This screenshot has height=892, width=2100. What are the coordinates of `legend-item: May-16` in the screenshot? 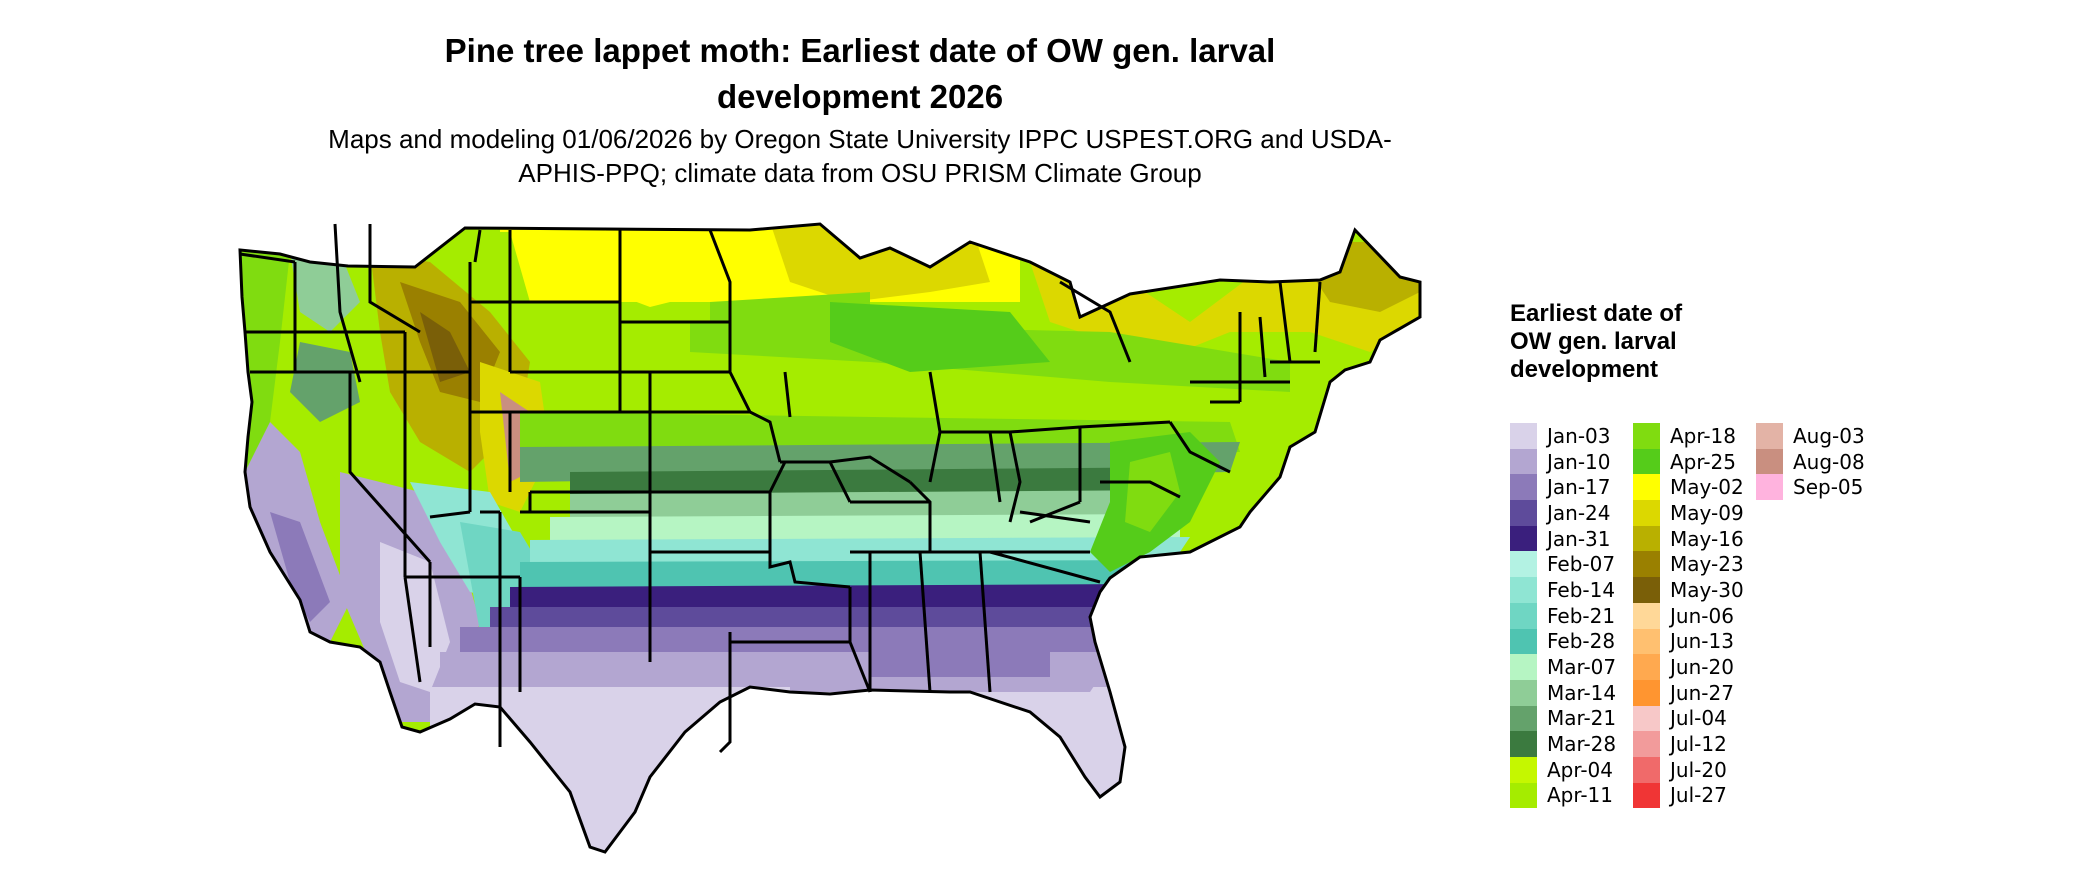 It's located at (1688, 538).